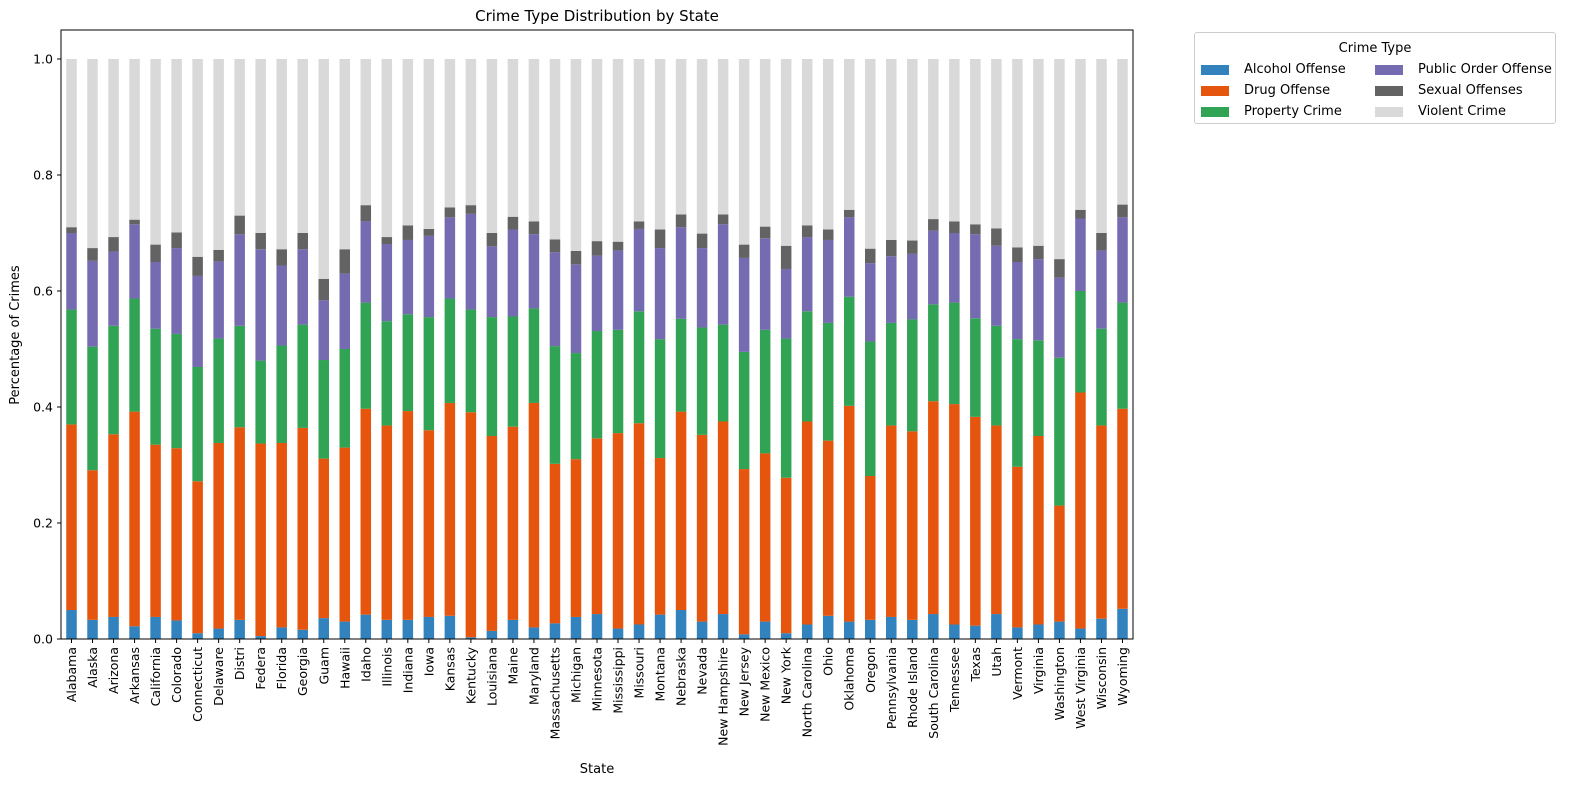 This screenshot has height=795, width=1586. What do you see at coordinates (597, 679) in the screenshot?
I see `x-tick-label: Minnesota` at bounding box center [597, 679].